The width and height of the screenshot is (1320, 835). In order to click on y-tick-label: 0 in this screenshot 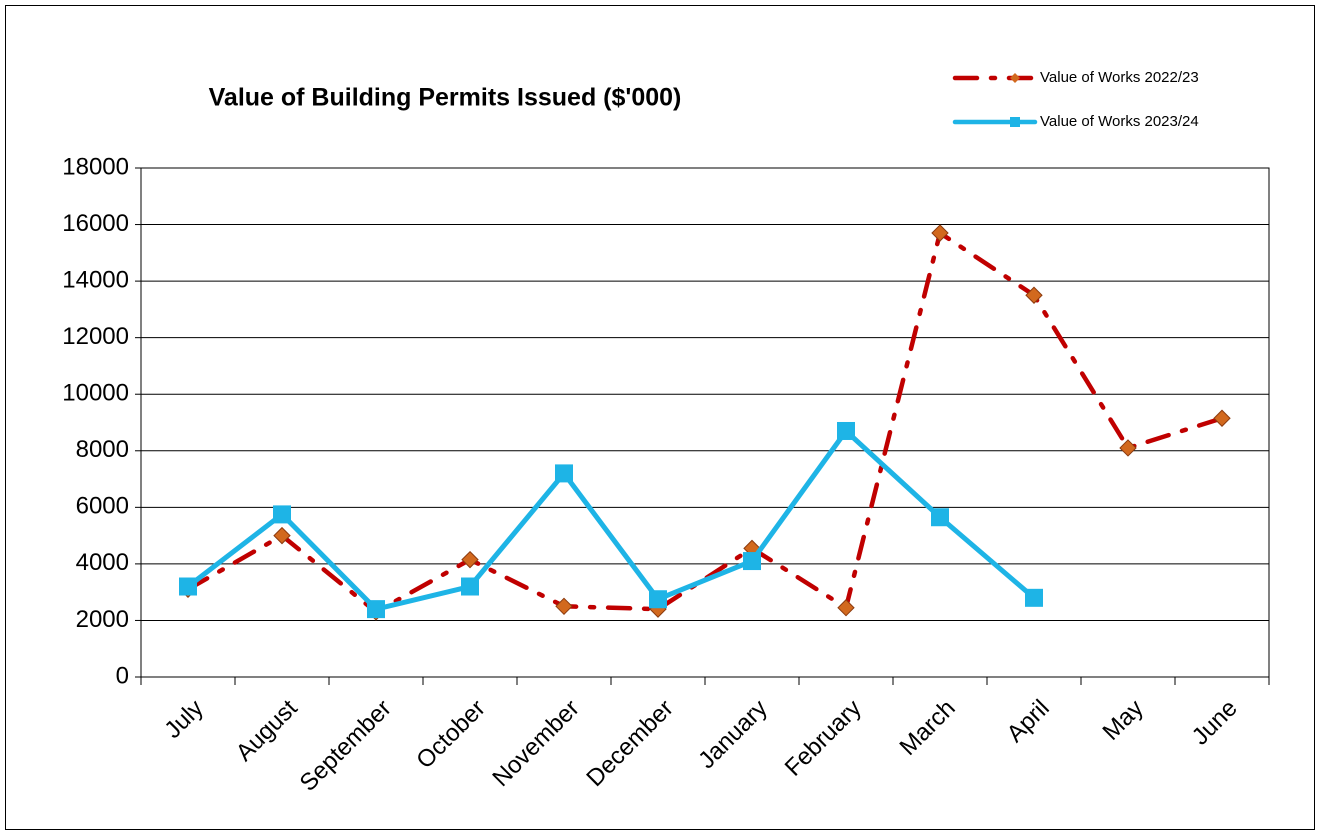, I will do `click(122, 675)`.